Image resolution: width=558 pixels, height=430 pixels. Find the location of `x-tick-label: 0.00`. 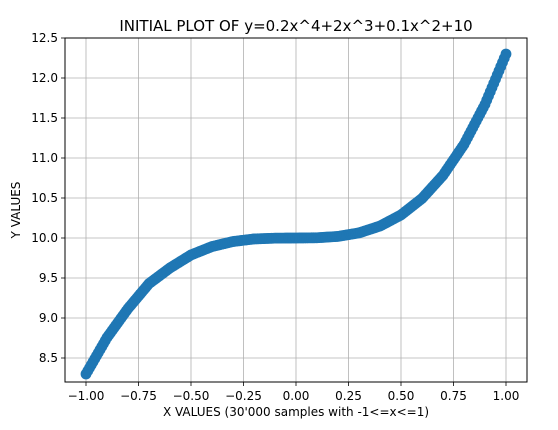

x-tick-label: 0.00 is located at coordinates (296, 396).